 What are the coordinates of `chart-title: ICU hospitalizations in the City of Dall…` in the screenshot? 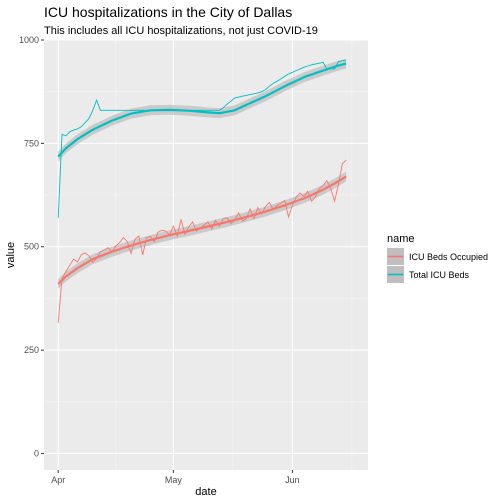 It's located at (168, 12).